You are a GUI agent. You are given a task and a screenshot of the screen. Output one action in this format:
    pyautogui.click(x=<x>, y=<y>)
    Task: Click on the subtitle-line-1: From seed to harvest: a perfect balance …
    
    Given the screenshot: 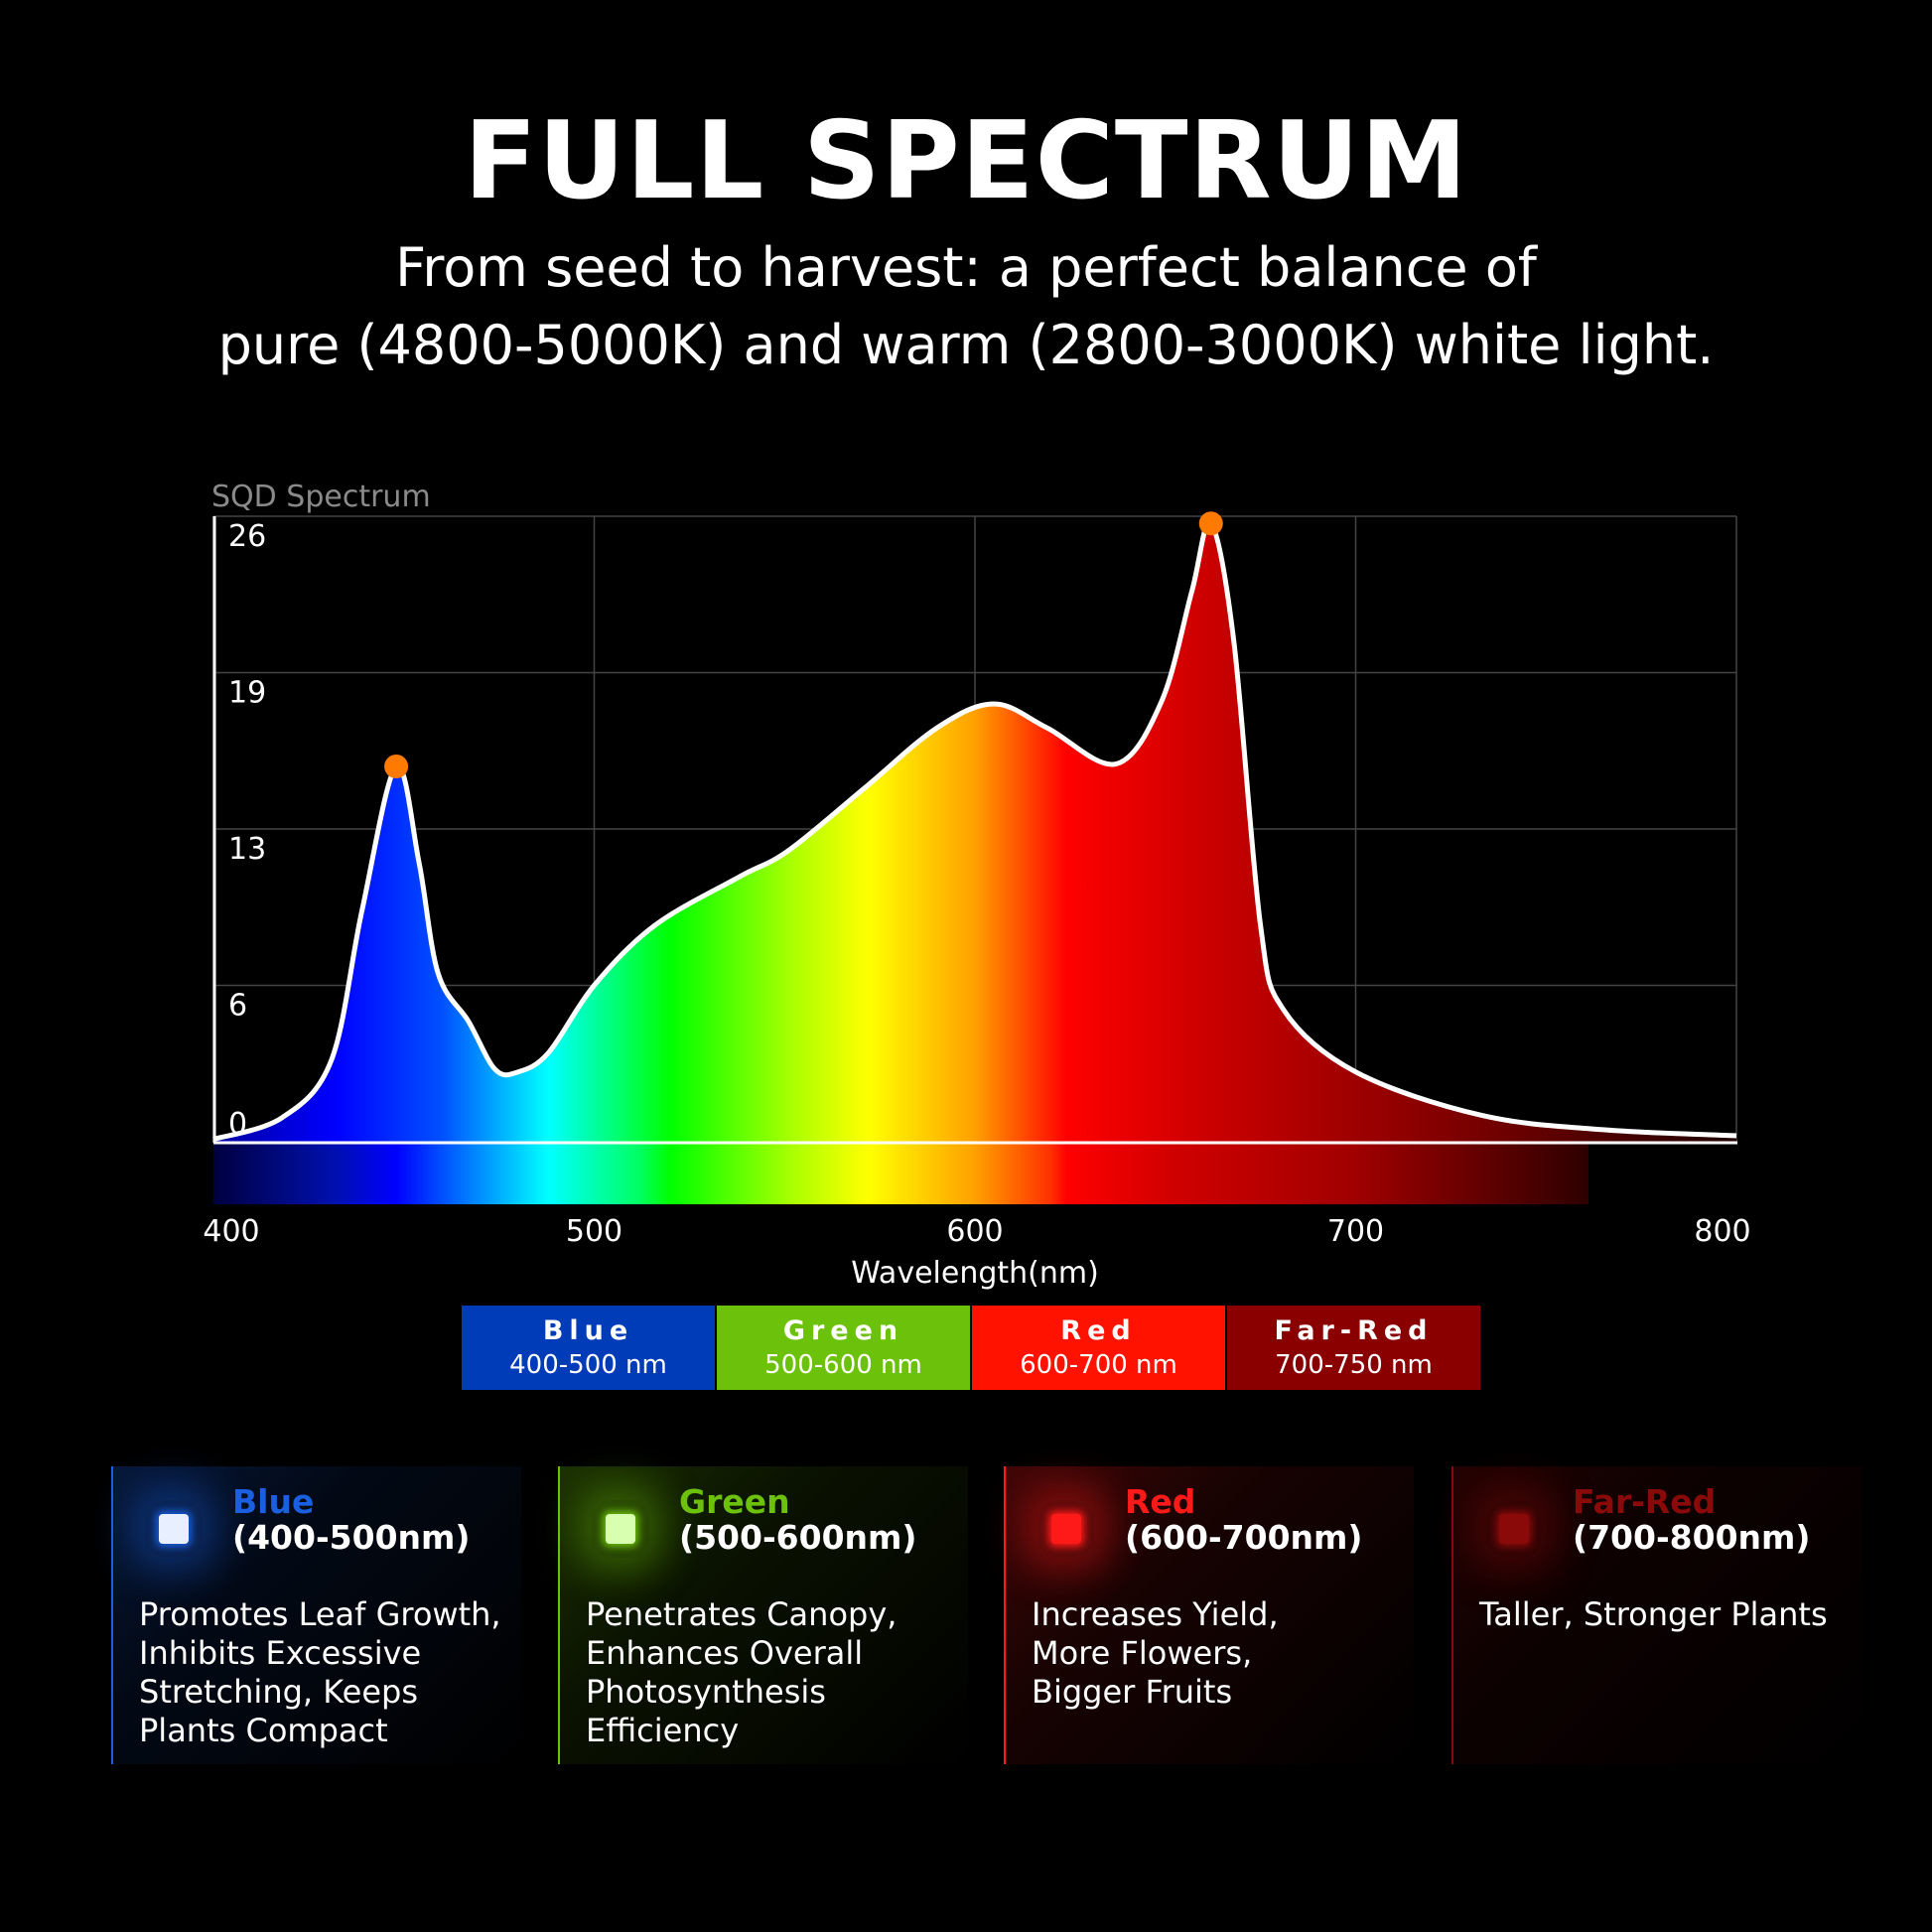 What is the action you would take?
    pyautogui.click(x=966, y=267)
    